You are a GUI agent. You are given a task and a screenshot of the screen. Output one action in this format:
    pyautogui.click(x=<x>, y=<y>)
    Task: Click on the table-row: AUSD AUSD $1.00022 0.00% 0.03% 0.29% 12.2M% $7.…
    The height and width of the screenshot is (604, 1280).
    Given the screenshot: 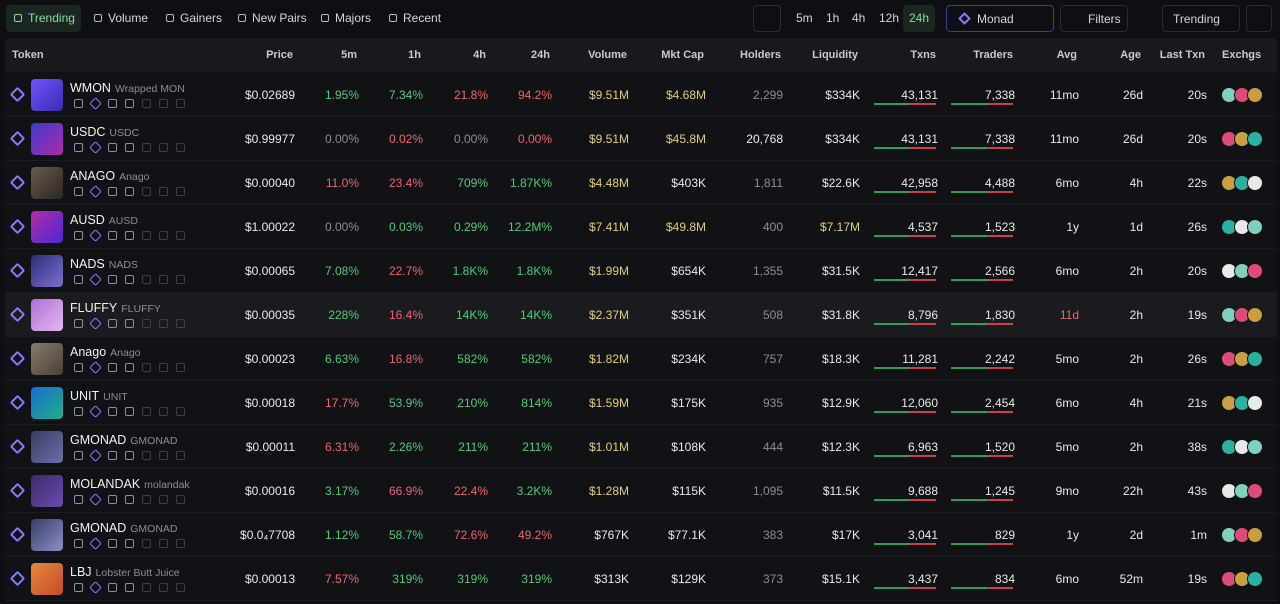 What is the action you would take?
    pyautogui.click(x=641, y=227)
    